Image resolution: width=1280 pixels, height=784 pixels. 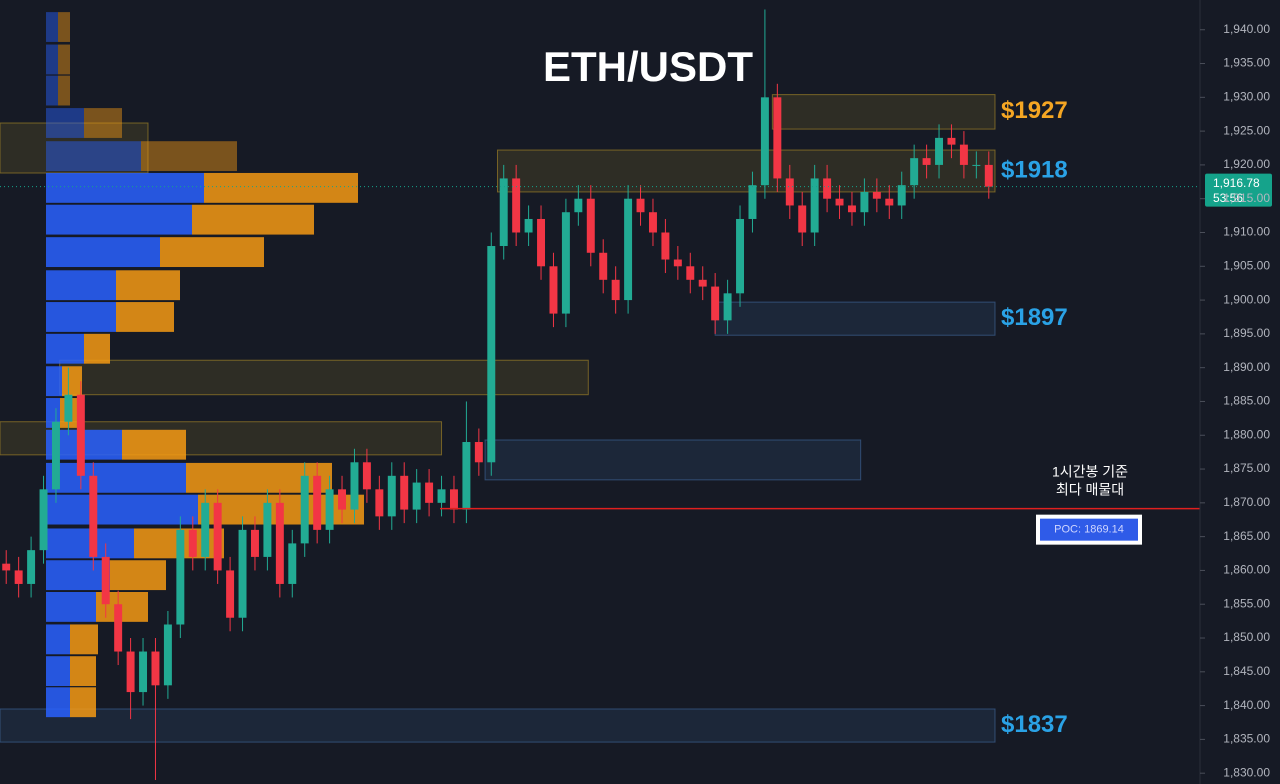 What do you see at coordinates (1246, 96) in the screenshot?
I see `y-tick-label: 1,930.00` at bounding box center [1246, 96].